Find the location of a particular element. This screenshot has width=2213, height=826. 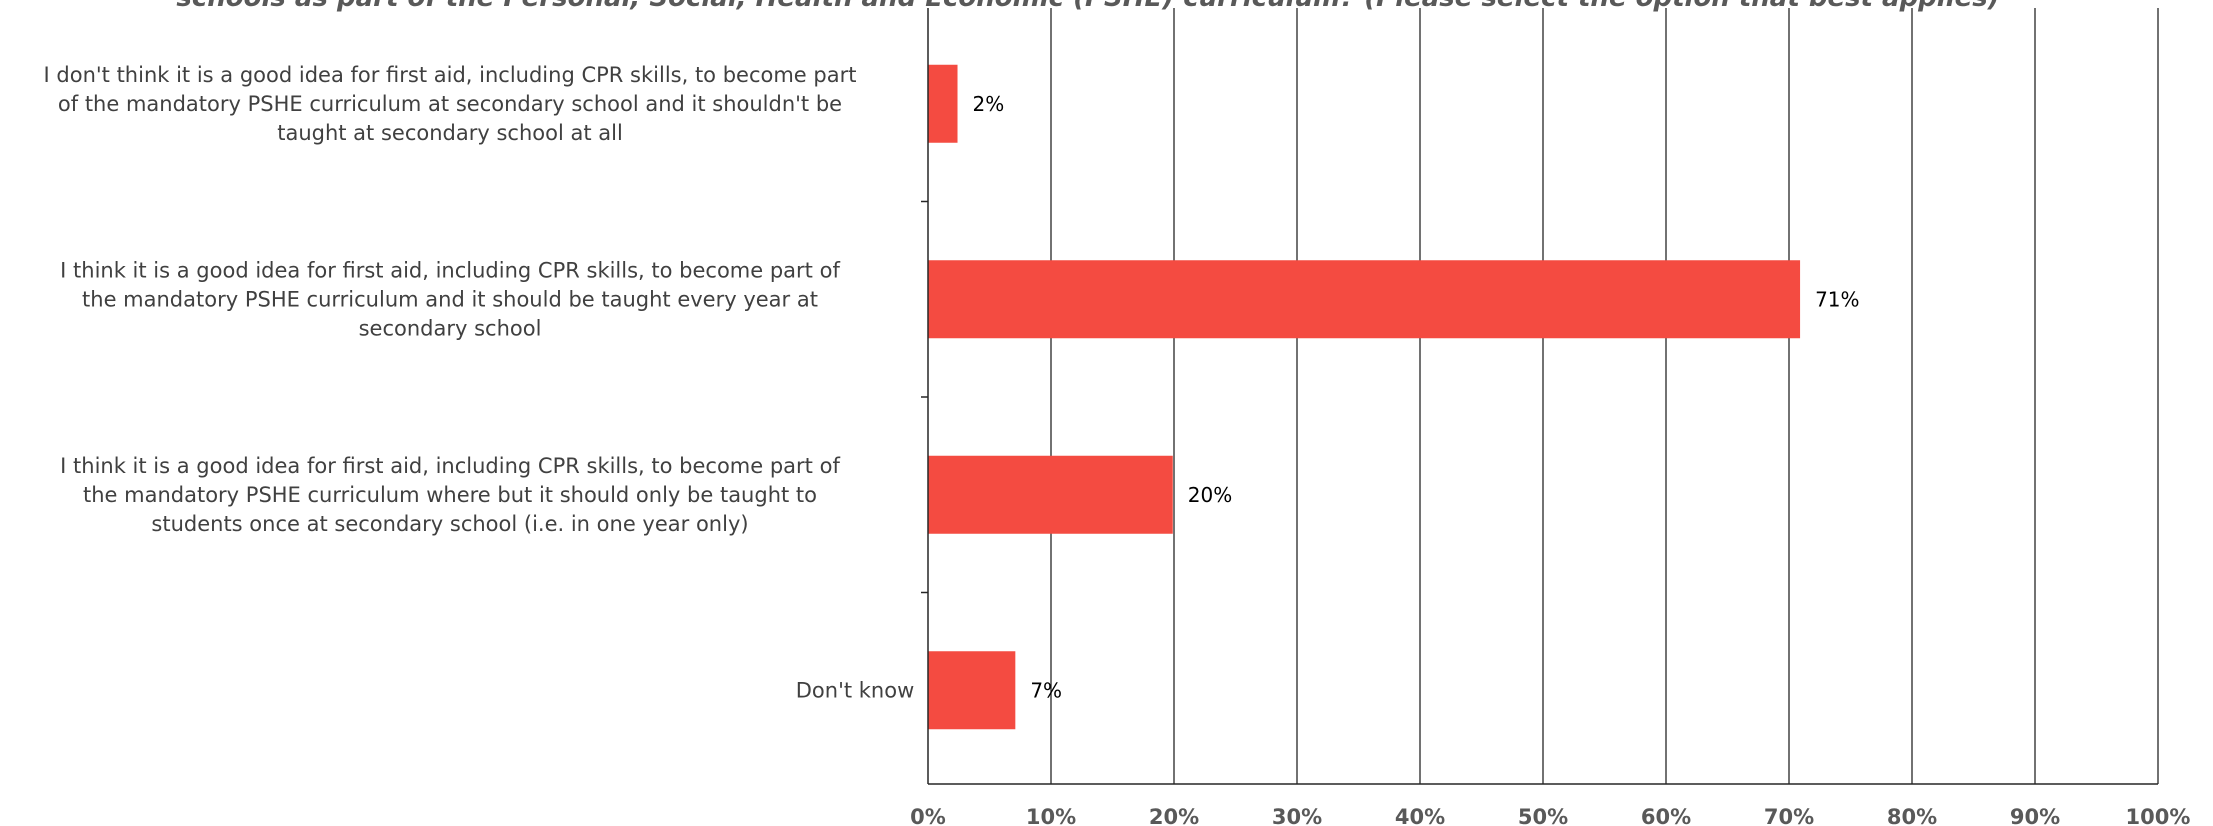

x-tick-label: 100% is located at coordinates (2158, 815).